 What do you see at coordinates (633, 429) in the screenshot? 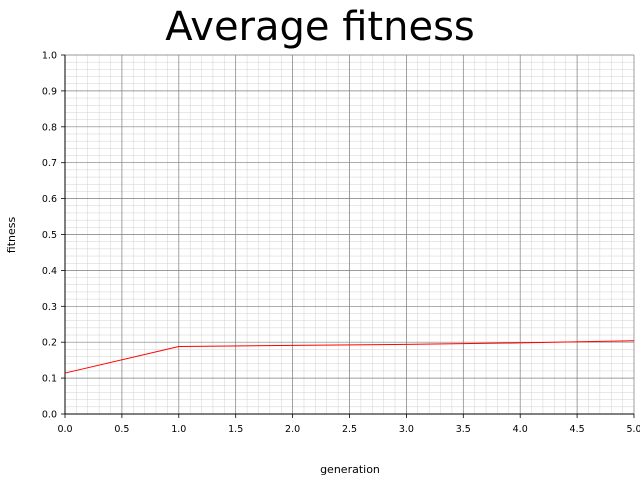
I see `x-tick-label: 5.0` at bounding box center [633, 429].